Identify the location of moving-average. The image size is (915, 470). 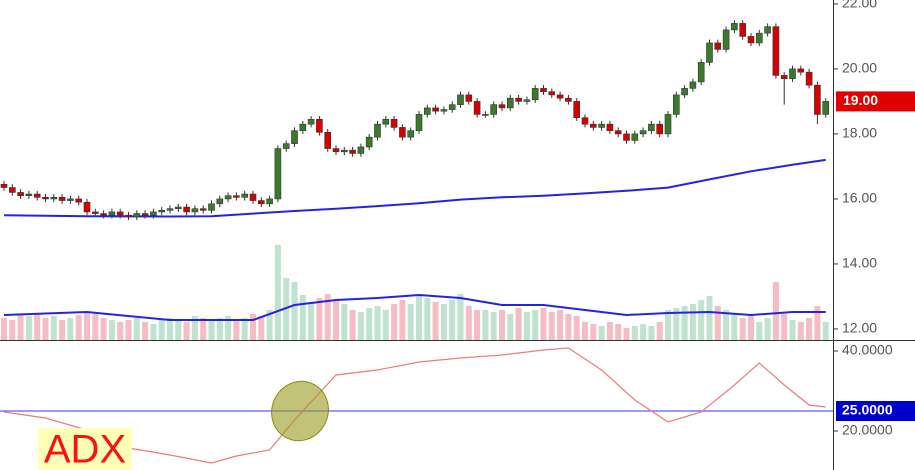
(414, 188).